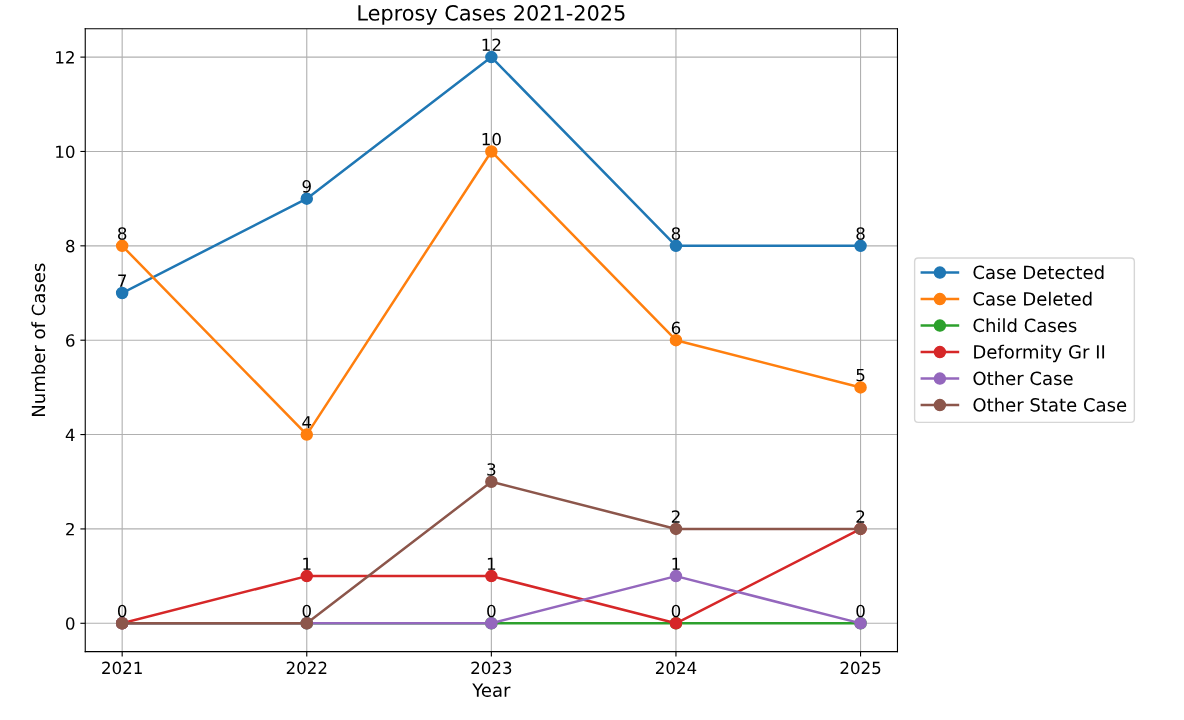  I want to click on data-label: 10, so click(491, 139).